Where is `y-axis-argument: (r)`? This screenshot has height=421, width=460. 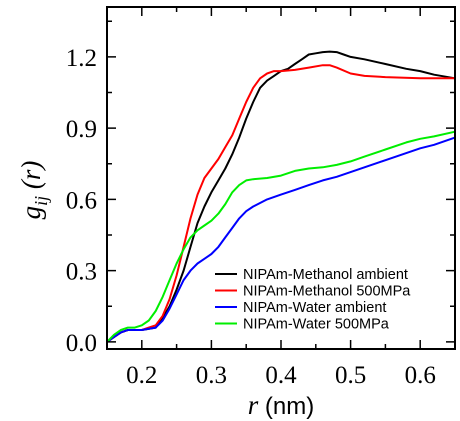 y-axis-argument: (r) is located at coordinates (31, 178).